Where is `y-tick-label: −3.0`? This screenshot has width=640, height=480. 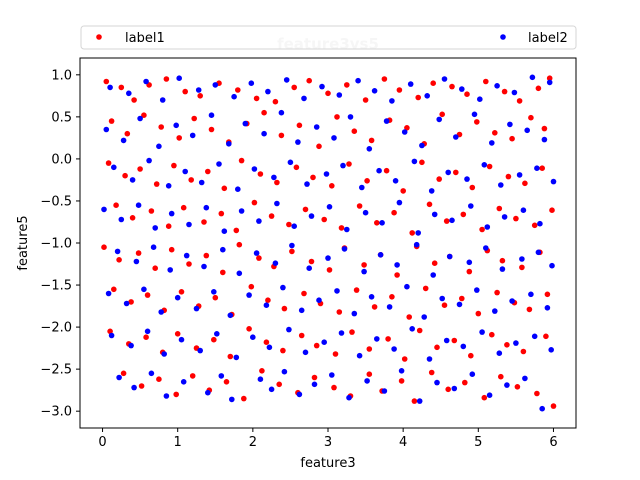 y-tick-label: −3.0 is located at coordinates (56, 412).